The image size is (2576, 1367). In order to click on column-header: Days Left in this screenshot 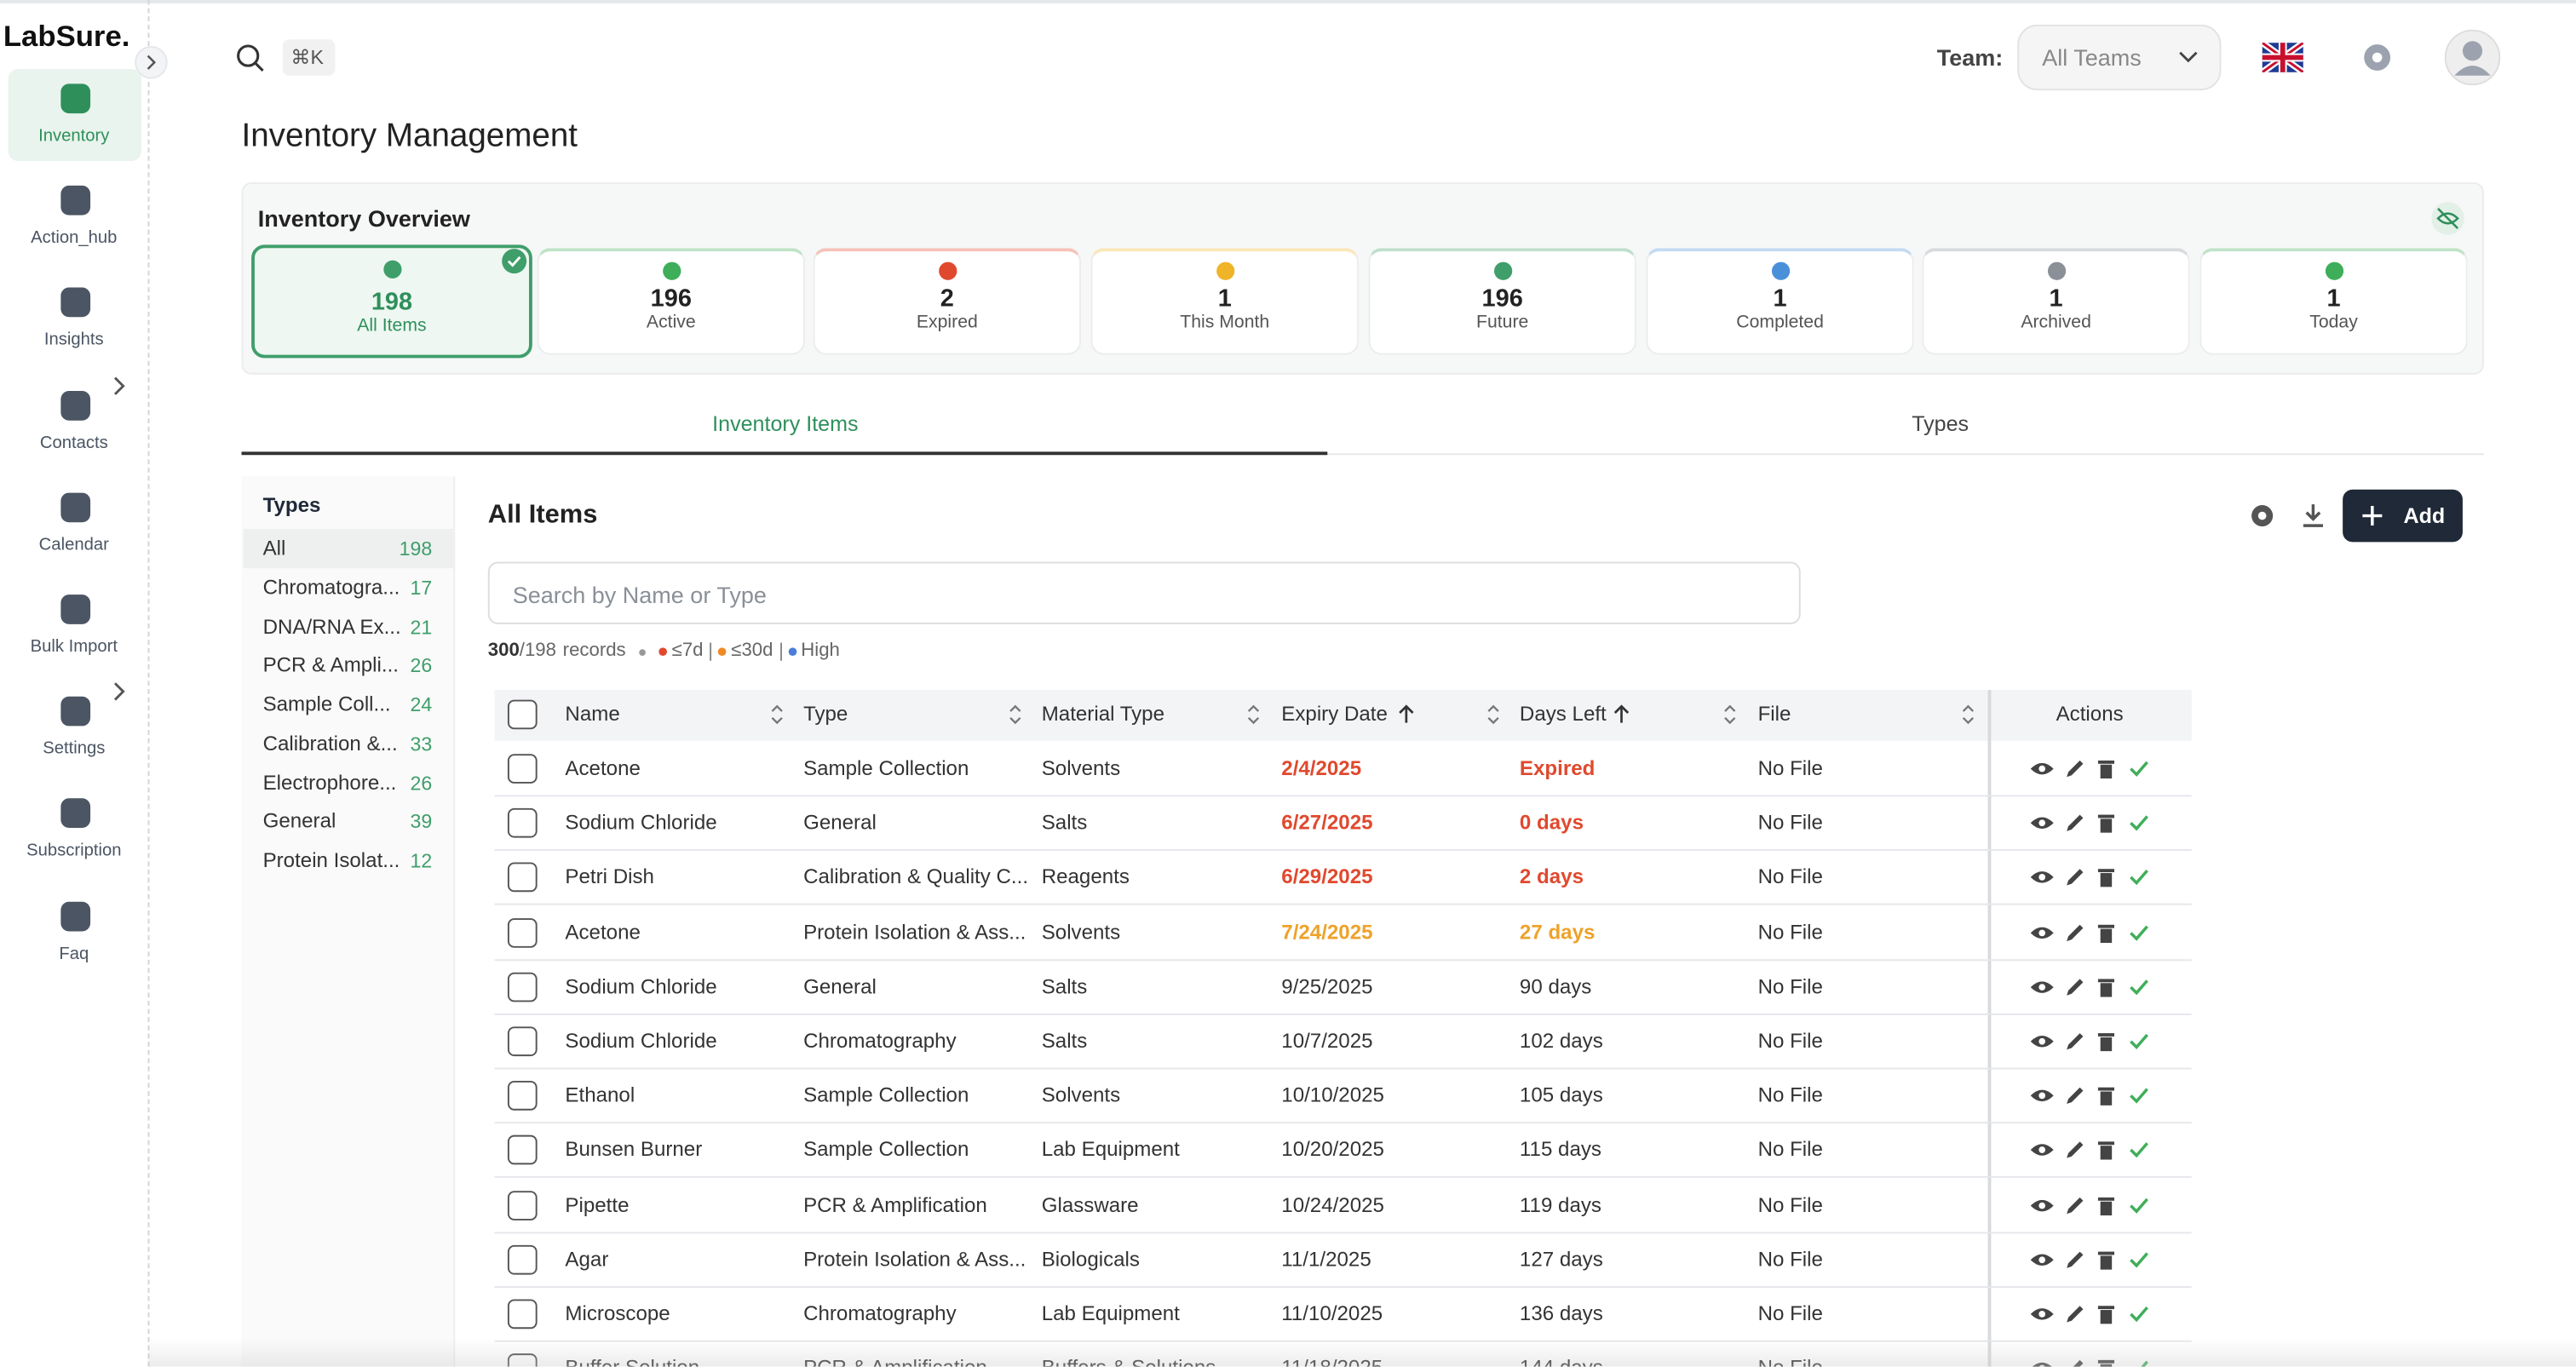, I will do `click(1563, 714)`.